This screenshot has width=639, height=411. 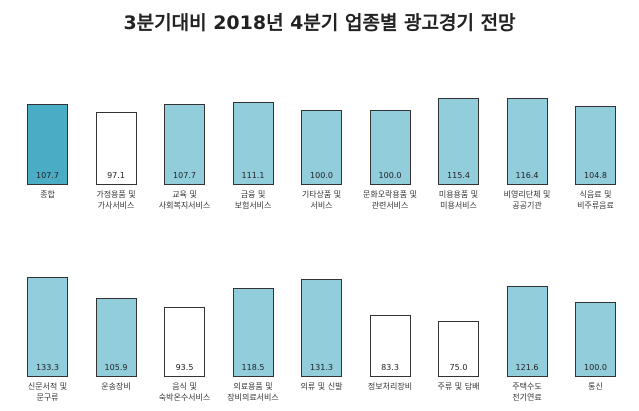 I want to click on x-tick-label: 신문서적 및 문구류, so click(x=47, y=392).